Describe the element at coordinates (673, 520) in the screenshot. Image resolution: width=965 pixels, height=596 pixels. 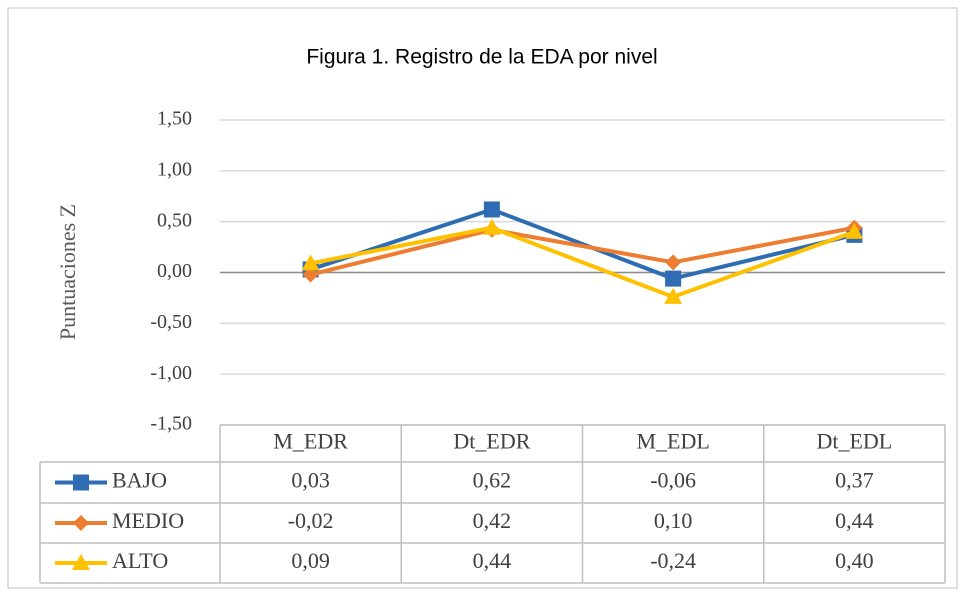
I see `table-cell: 0,10` at that location.